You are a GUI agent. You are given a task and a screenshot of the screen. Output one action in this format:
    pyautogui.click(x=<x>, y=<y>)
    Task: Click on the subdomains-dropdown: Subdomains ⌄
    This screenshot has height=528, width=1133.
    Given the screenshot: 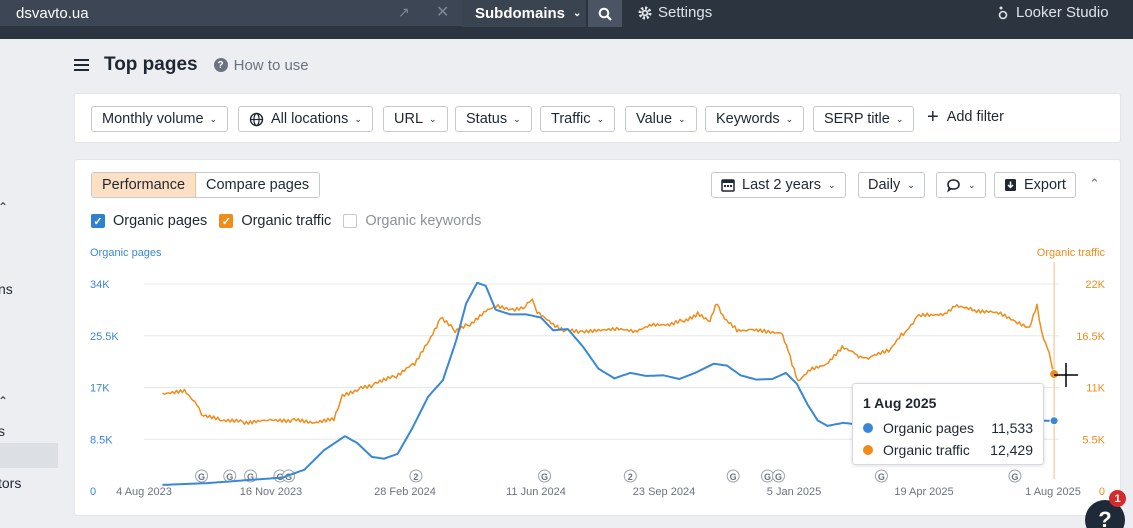 What is the action you would take?
    pyautogui.click(x=524, y=13)
    